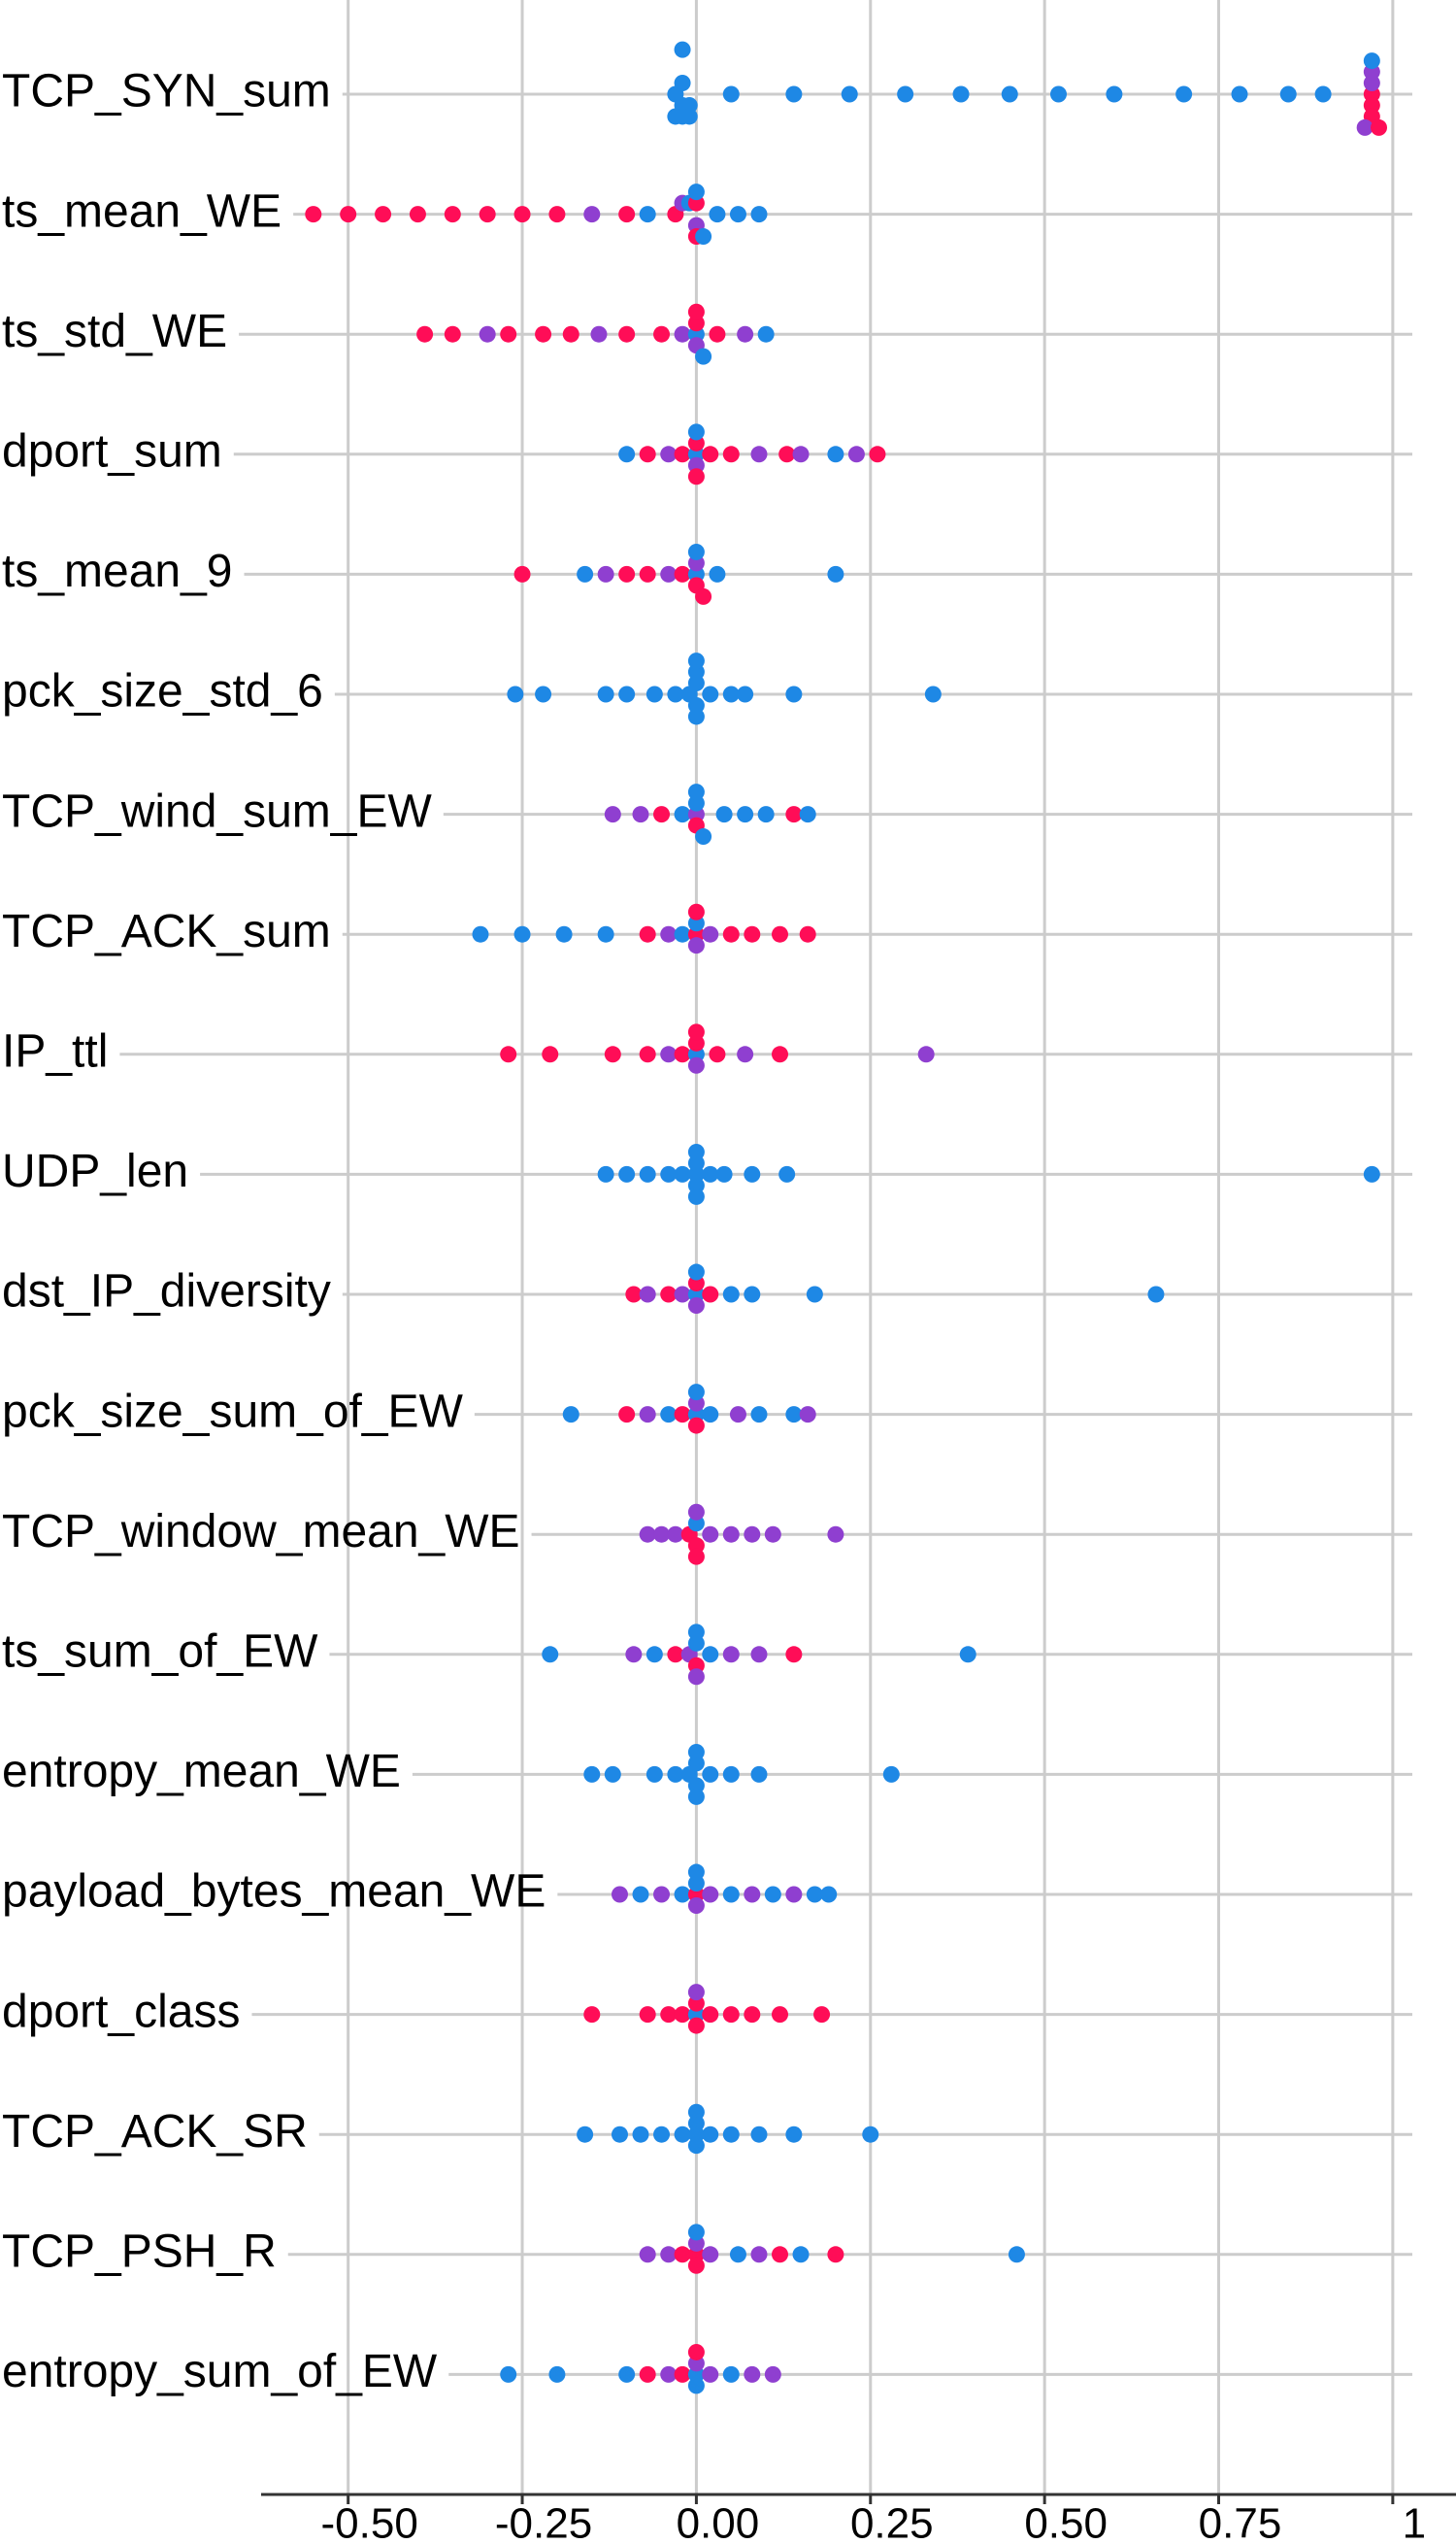  Describe the element at coordinates (1414, 2522) in the screenshot. I see `x-tick-label: 1` at that location.